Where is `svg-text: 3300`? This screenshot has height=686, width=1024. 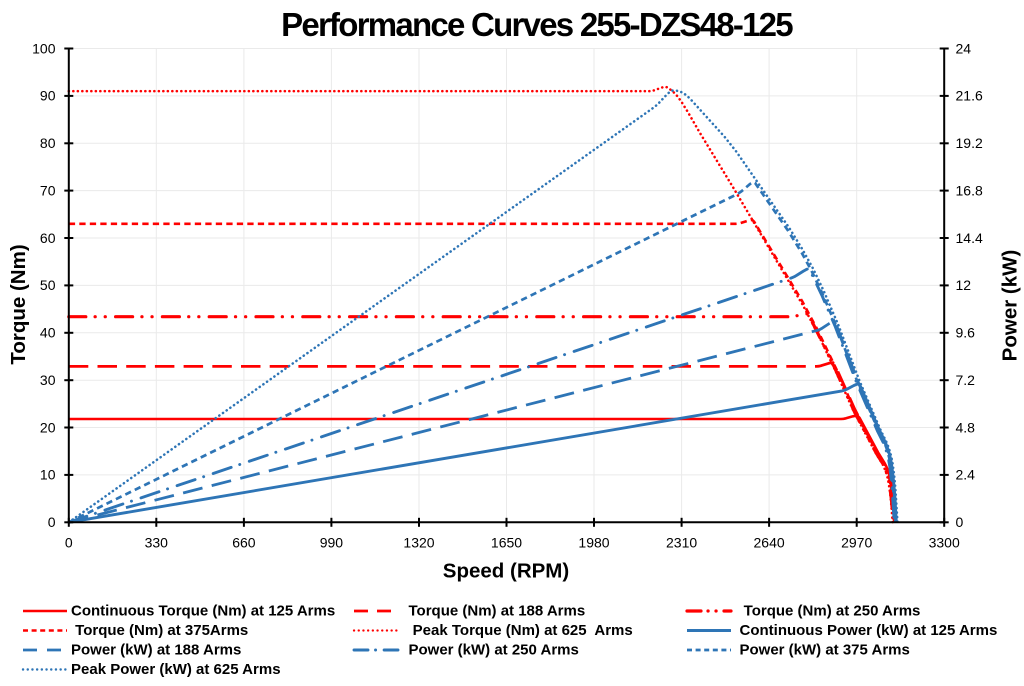 svg-text: 3300 is located at coordinates (944, 542).